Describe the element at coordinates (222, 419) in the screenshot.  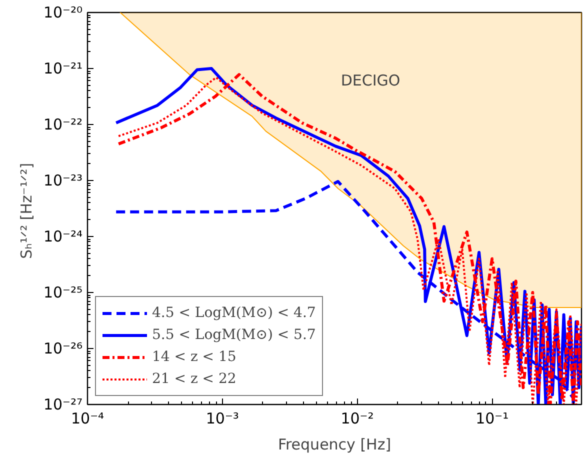
I see `x-tick-label: 10⁻³` at that location.